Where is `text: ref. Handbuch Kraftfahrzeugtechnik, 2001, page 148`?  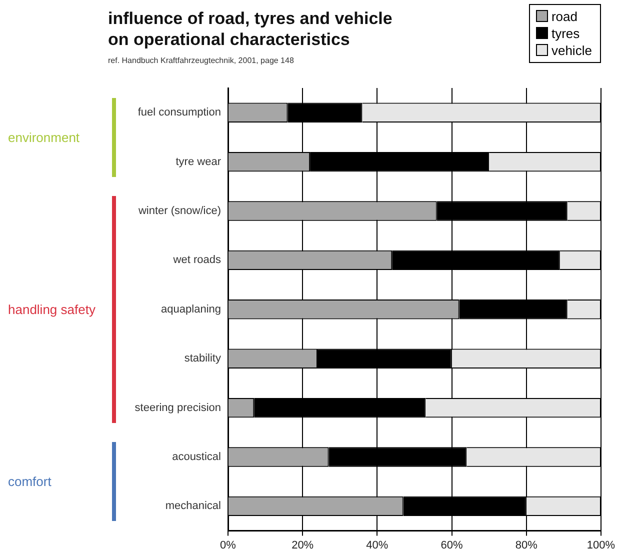 text: ref. Handbuch Kraftfahrzeugtechnik, 2001, page 148 is located at coordinates (201, 60).